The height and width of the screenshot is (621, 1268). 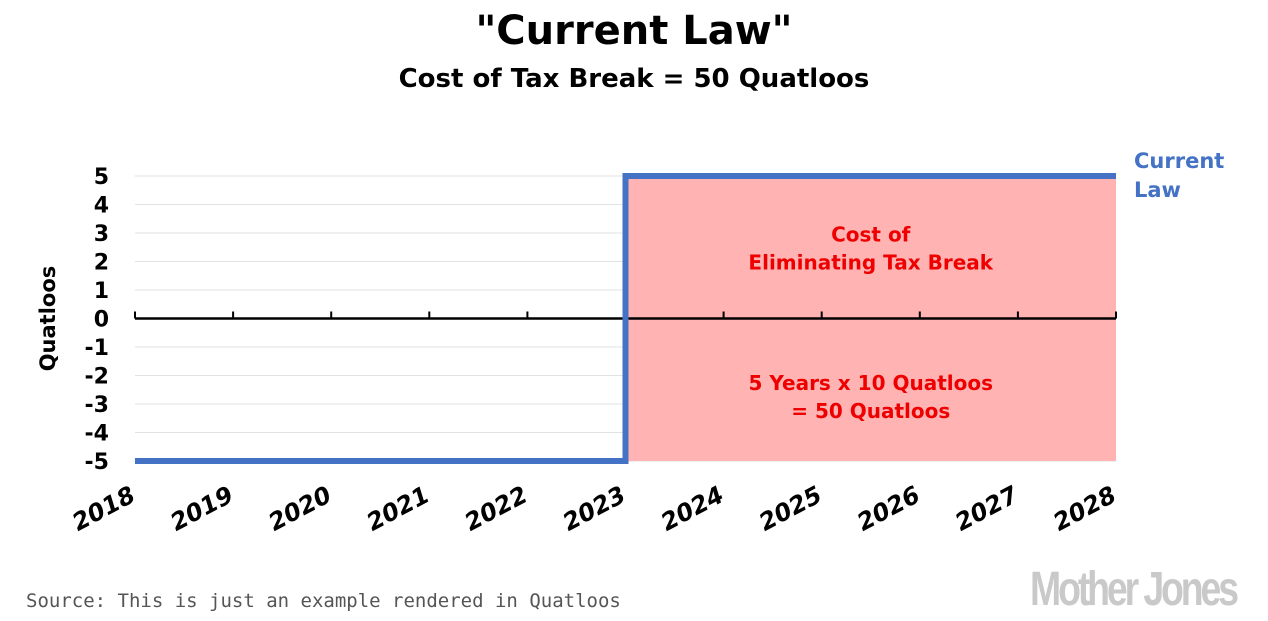 I want to click on x-tick-label: 2019, so click(x=202, y=509).